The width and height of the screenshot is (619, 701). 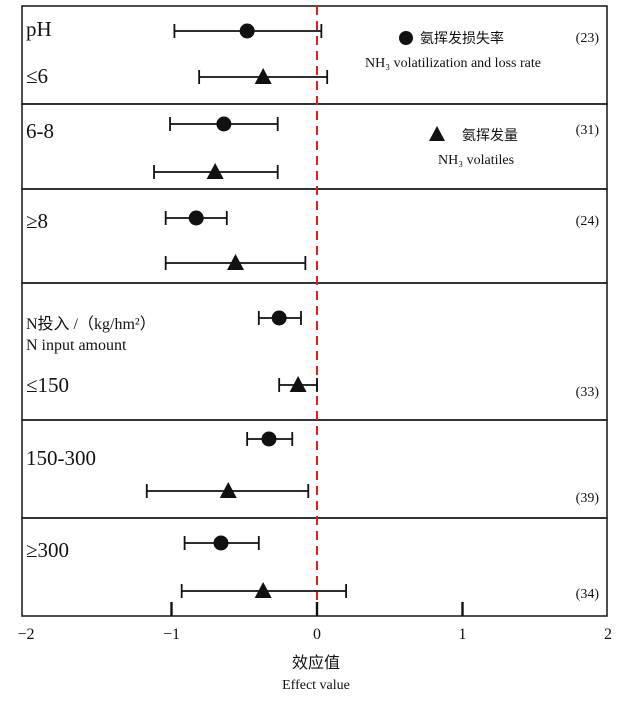 I want to click on group-label: ≤150, so click(x=47, y=385).